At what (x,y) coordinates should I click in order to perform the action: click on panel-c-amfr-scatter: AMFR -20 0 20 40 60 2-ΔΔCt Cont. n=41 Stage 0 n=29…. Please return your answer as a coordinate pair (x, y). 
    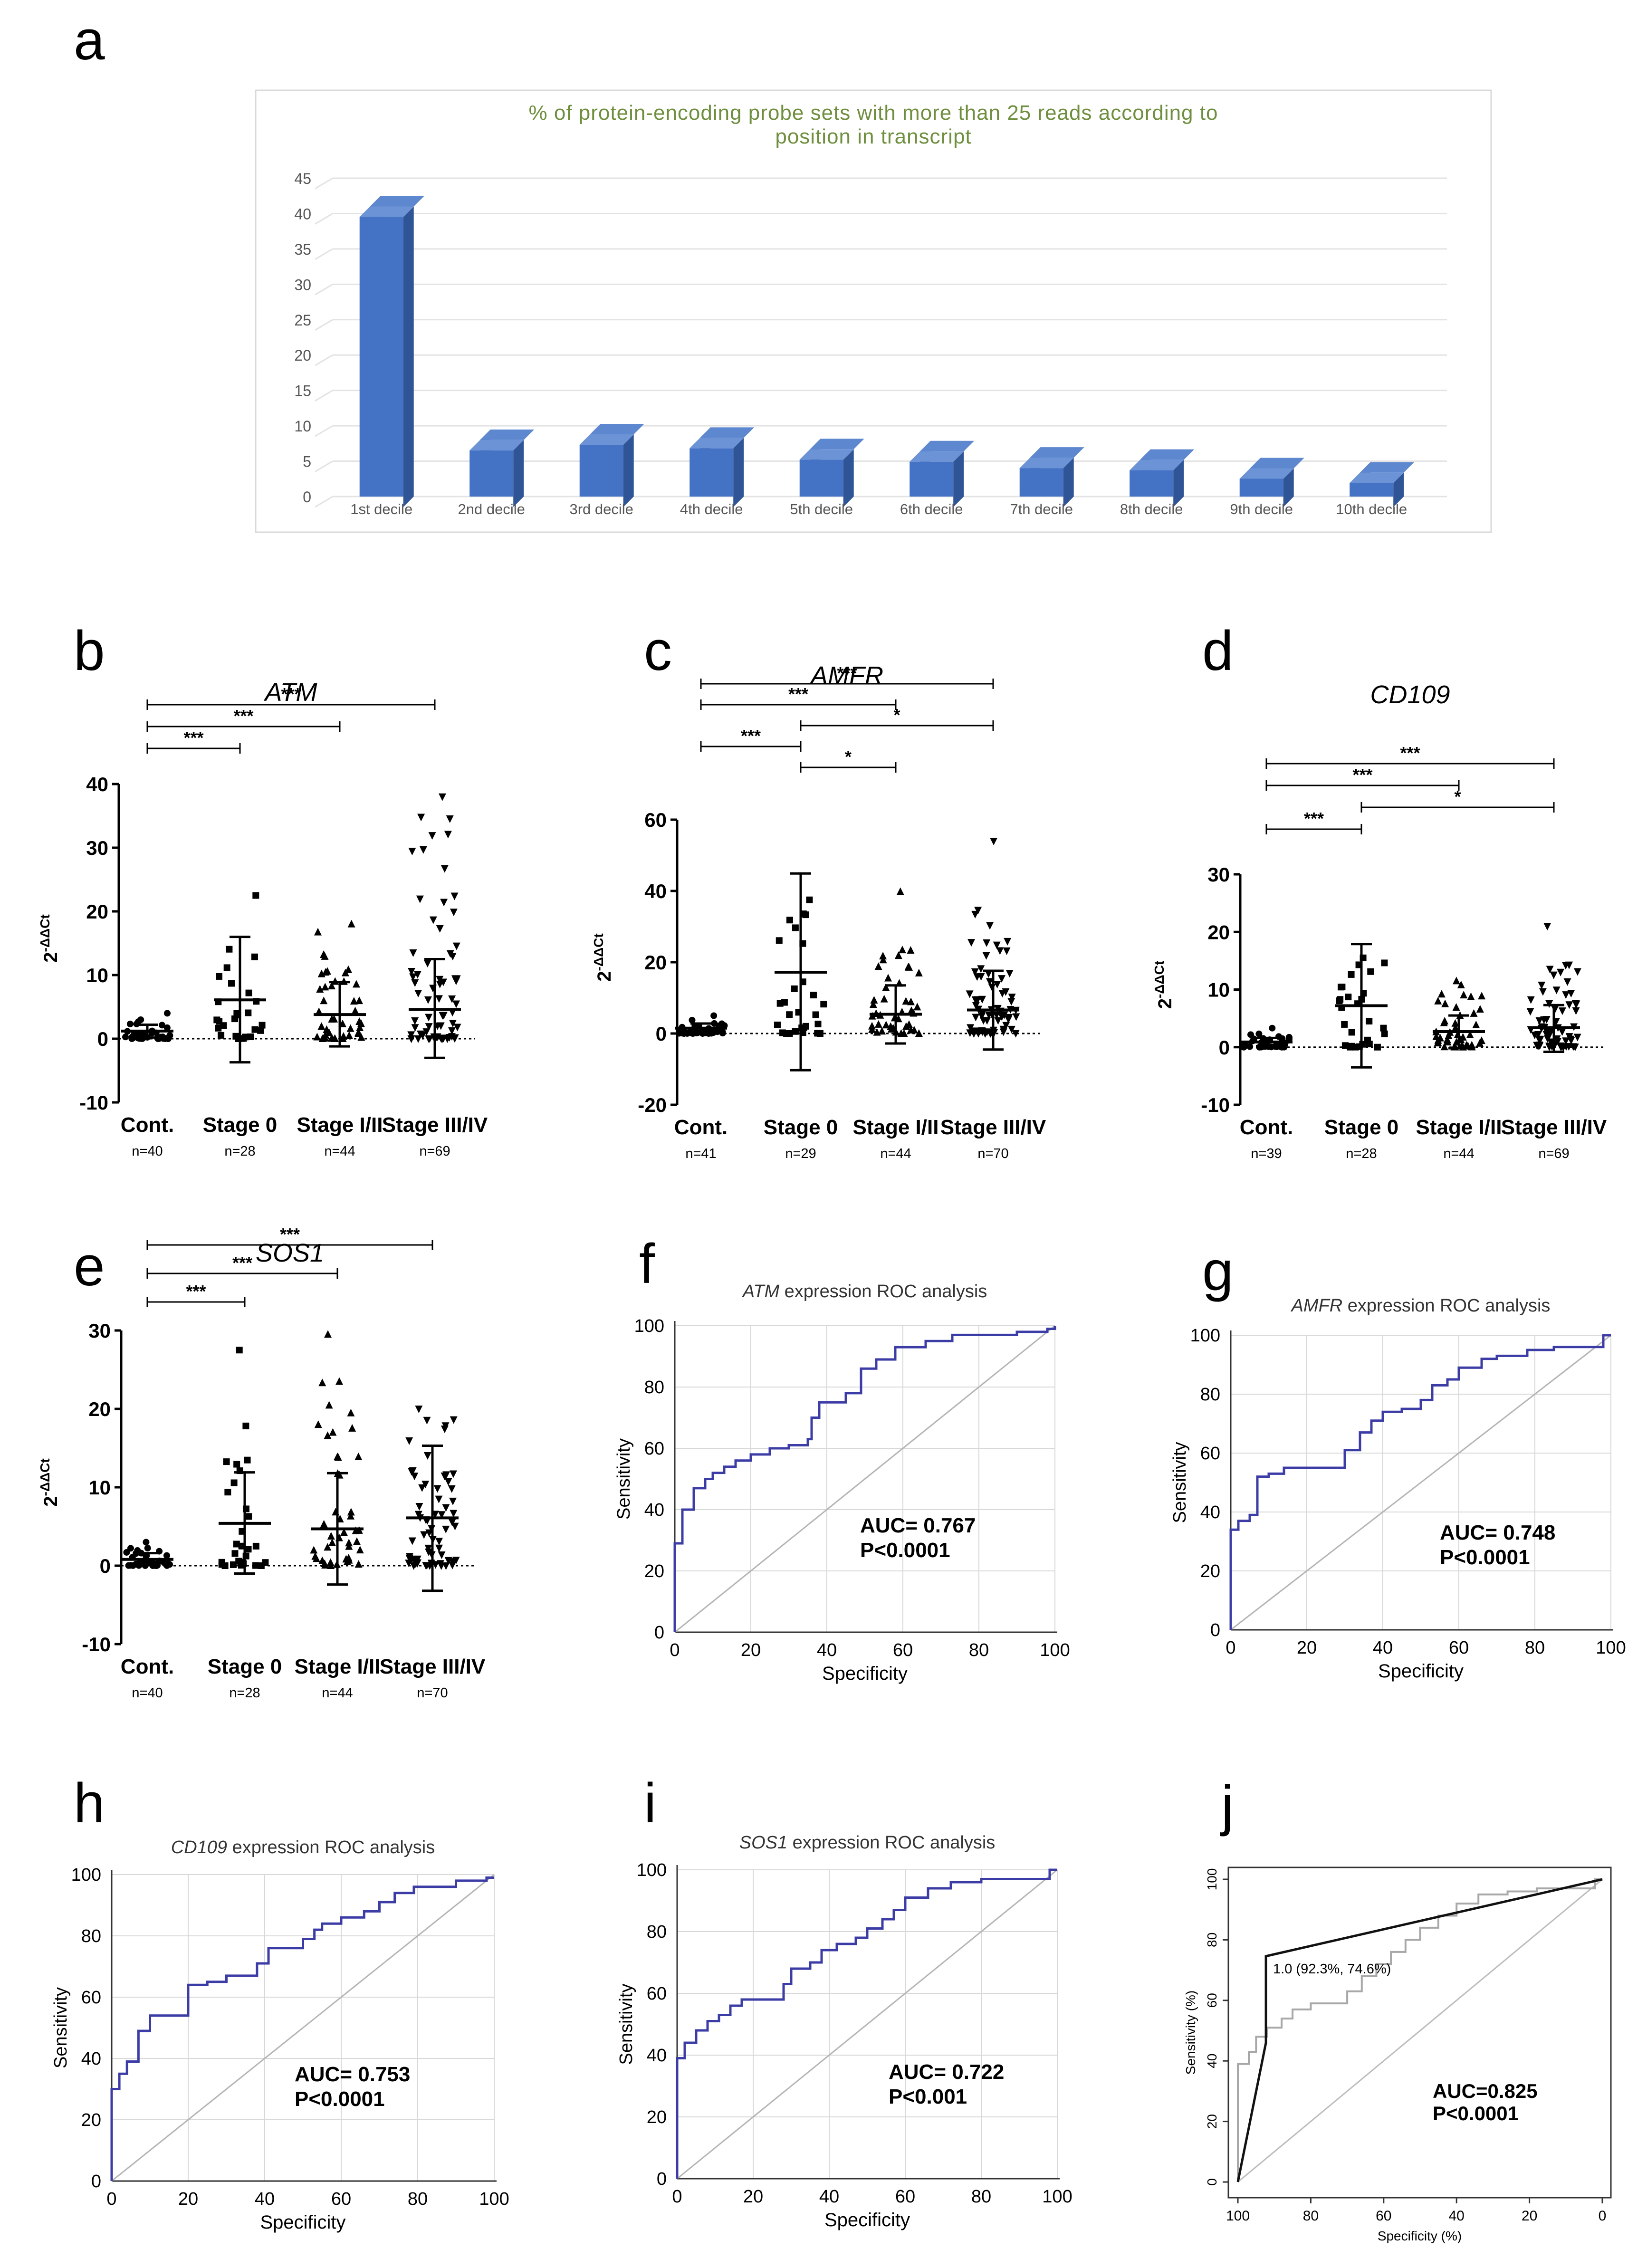
    Looking at the image, I should click on (819, 911).